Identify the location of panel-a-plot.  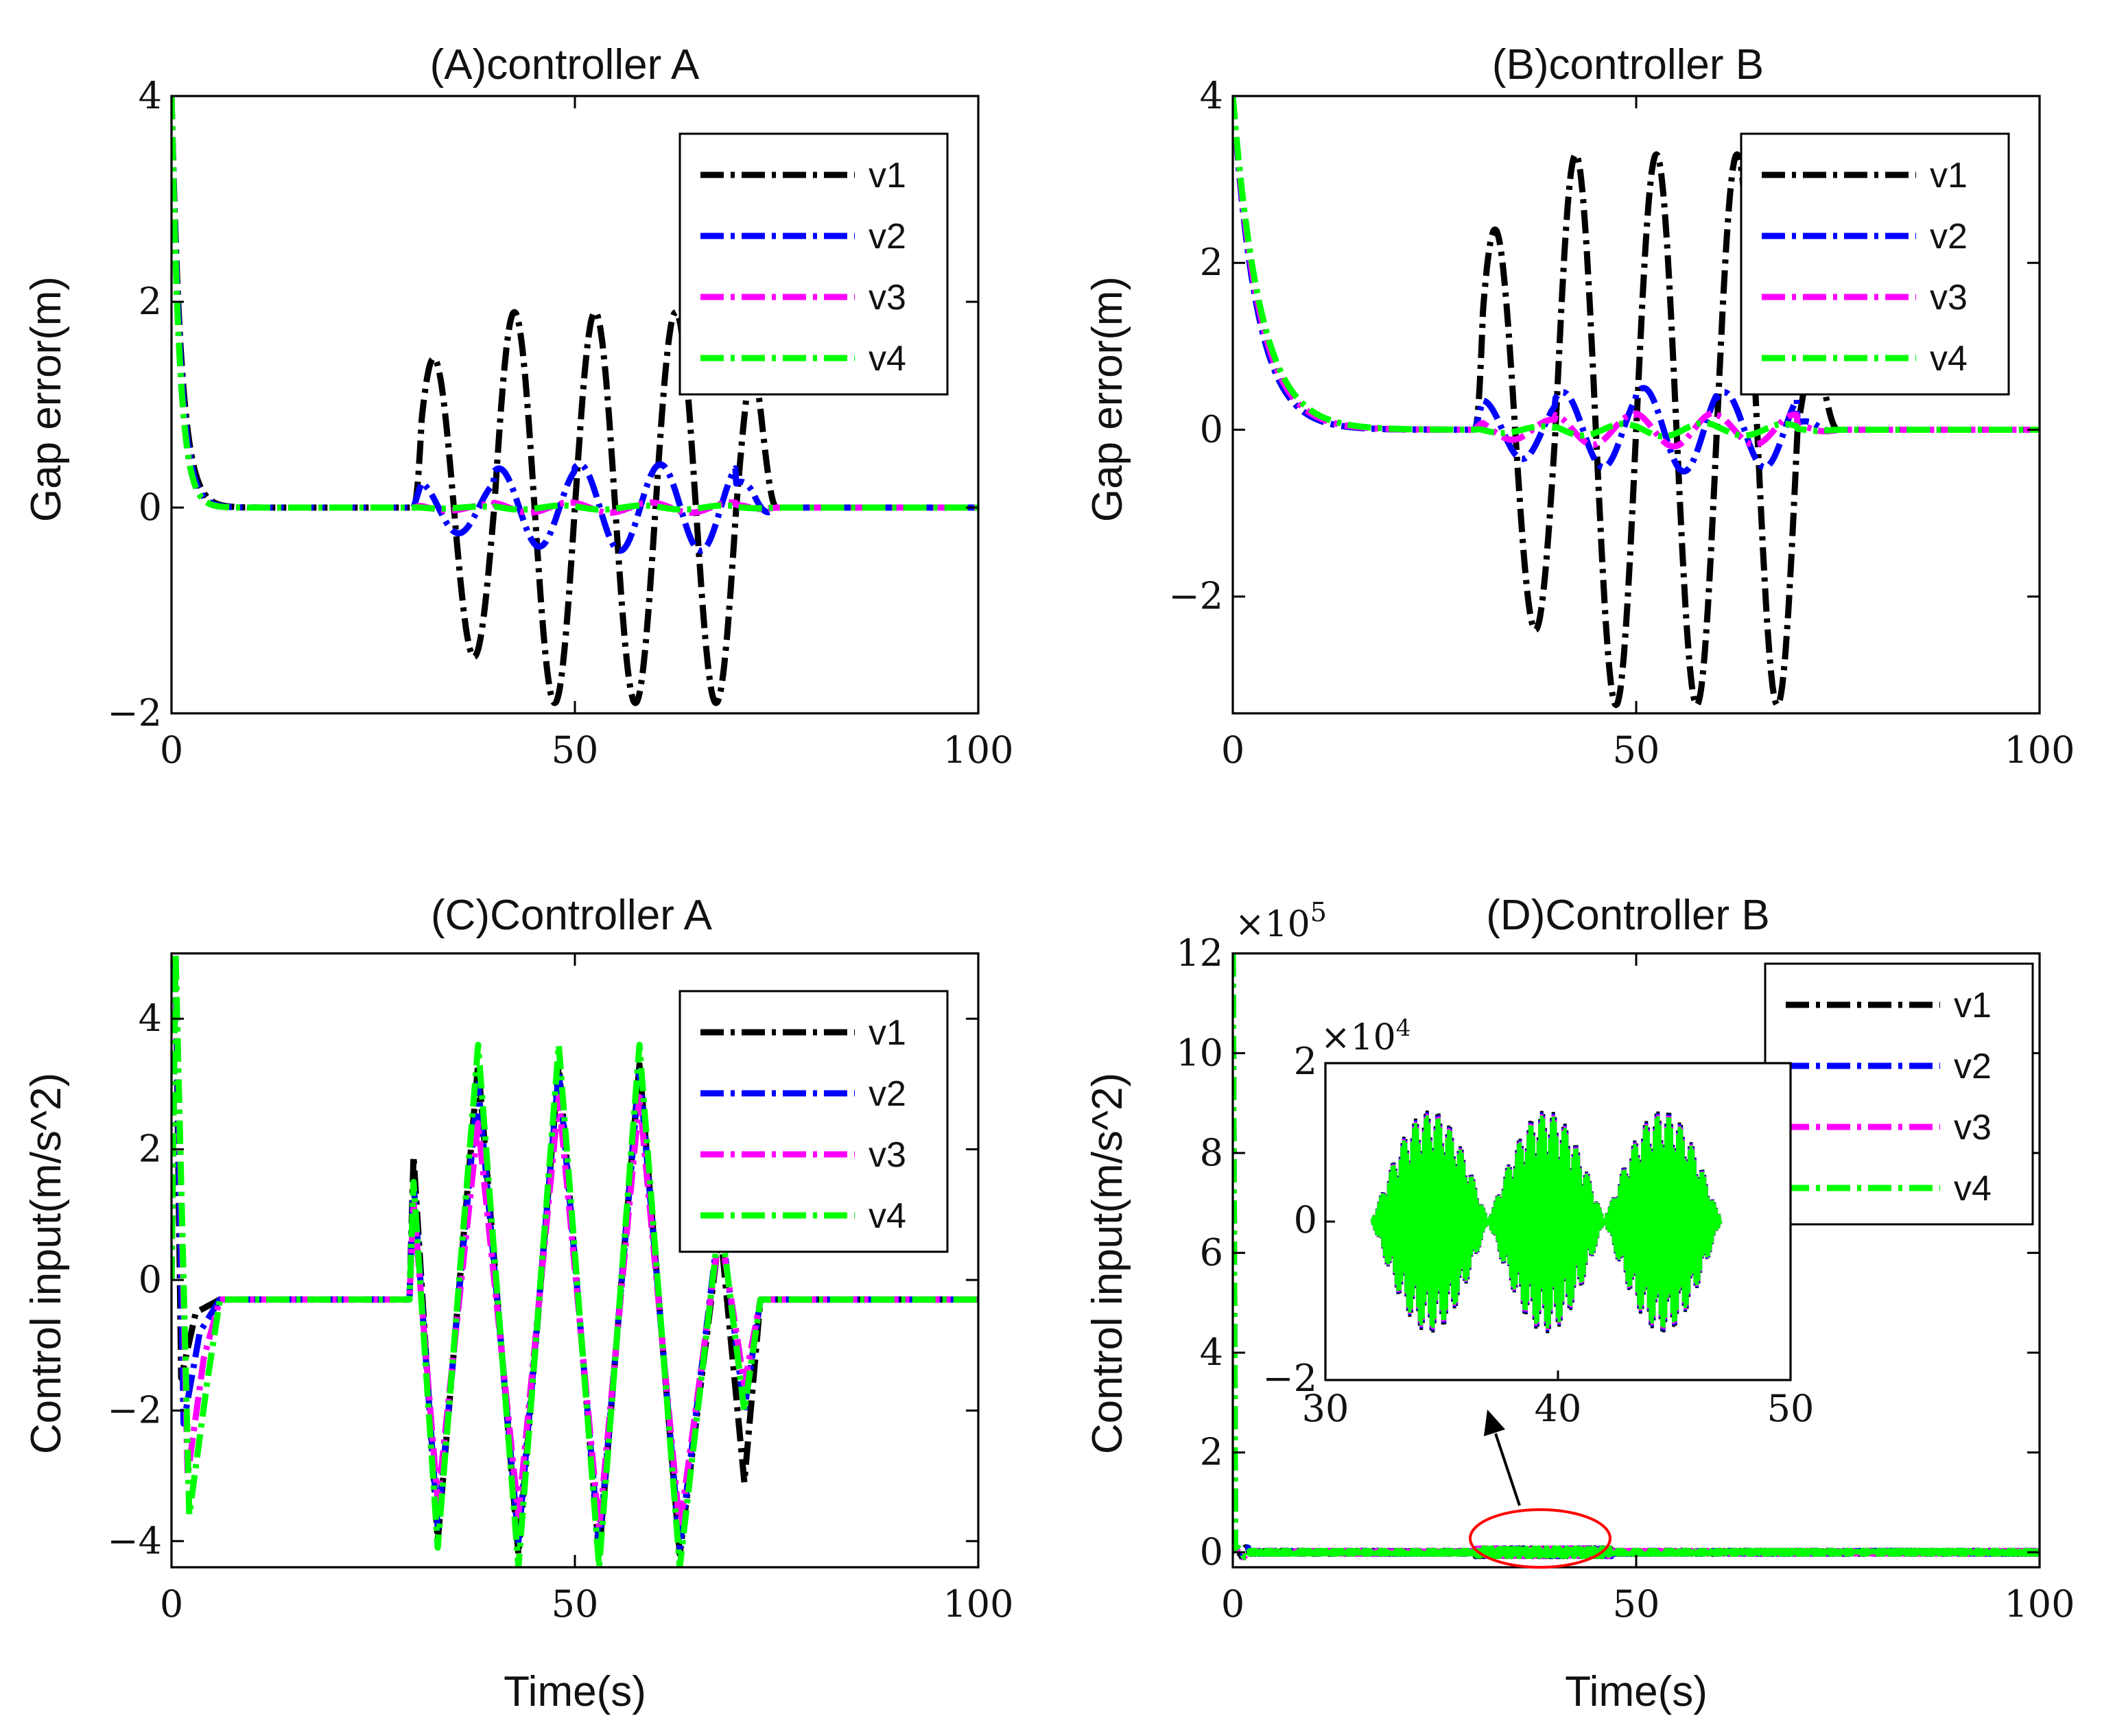
(575, 401).